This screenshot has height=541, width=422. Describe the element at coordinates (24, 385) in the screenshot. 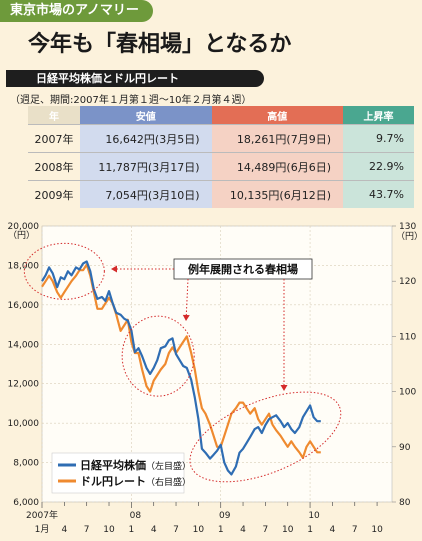

I see `left-tick-label: 12,000` at that location.